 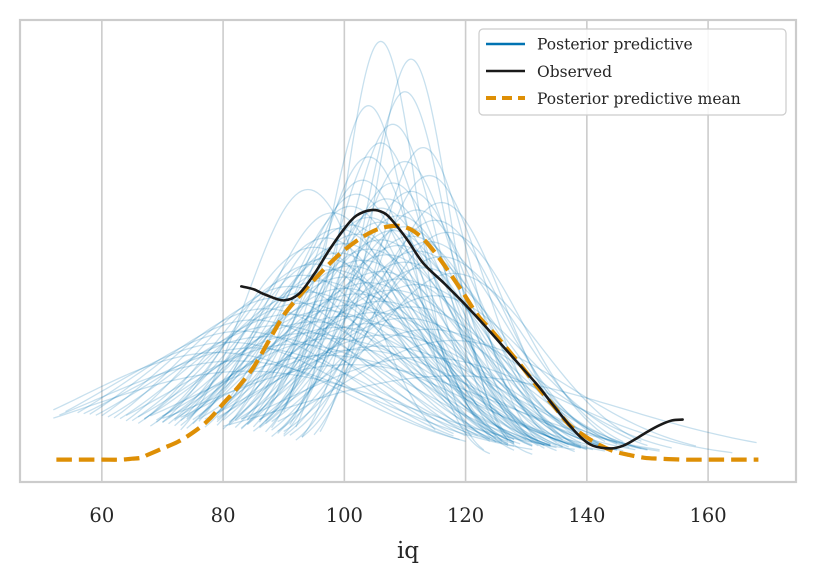 What do you see at coordinates (707, 515) in the screenshot?
I see `x-tick-label: 160` at bounding box center [707, 515].